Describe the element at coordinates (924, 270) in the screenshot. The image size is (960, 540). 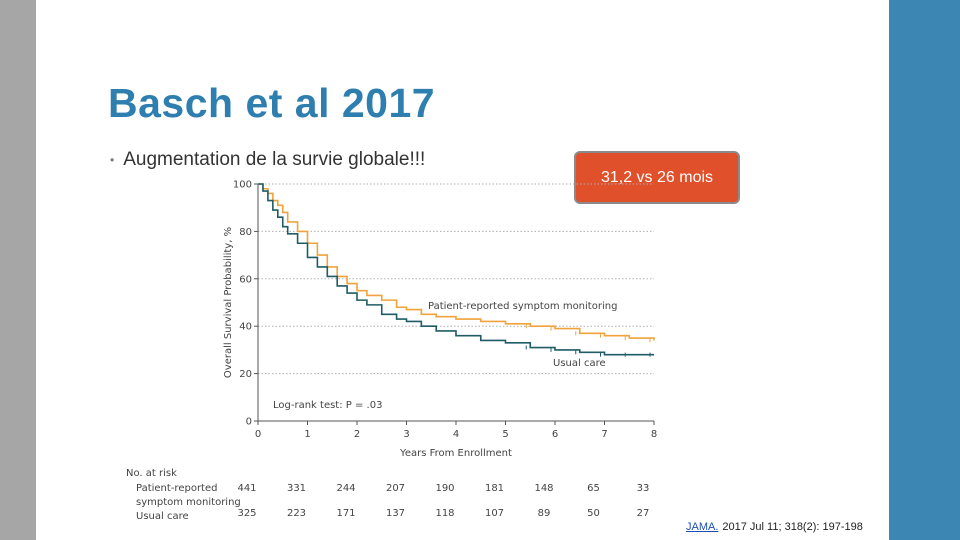
I see `right-accent-band` at that location.